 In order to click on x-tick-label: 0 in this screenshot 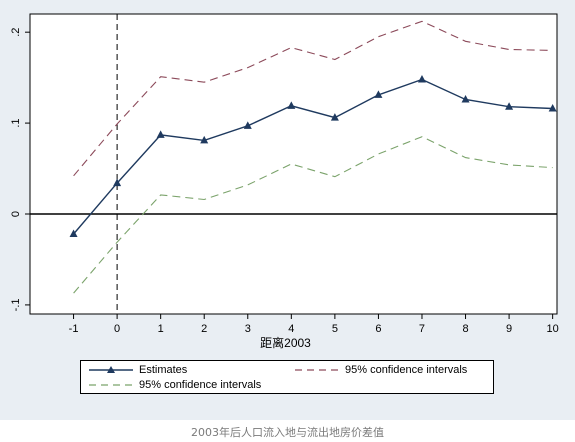, I will do `click(117, 329)`.